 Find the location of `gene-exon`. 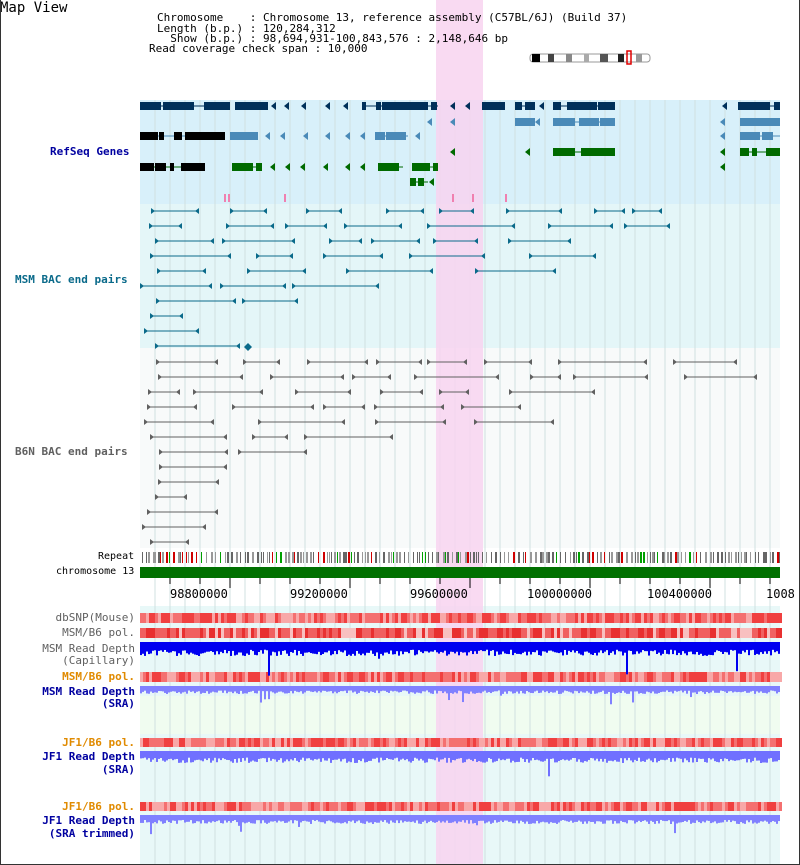

gene-exon is located at coordinates (584, 106).